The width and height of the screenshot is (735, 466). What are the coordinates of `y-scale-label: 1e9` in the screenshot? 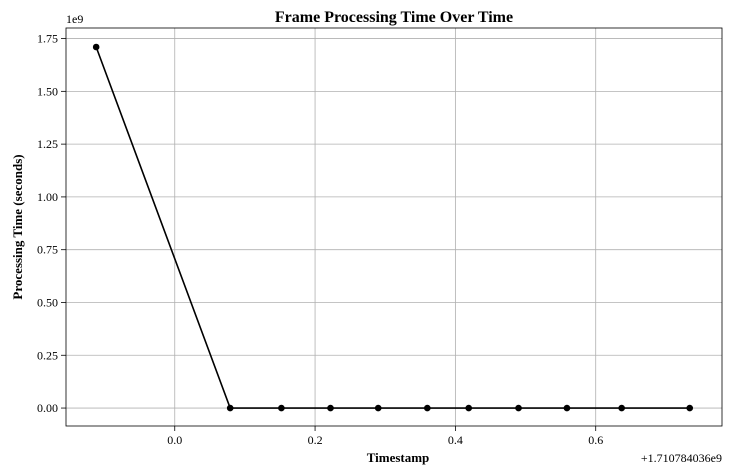 It's located at (74, 19).